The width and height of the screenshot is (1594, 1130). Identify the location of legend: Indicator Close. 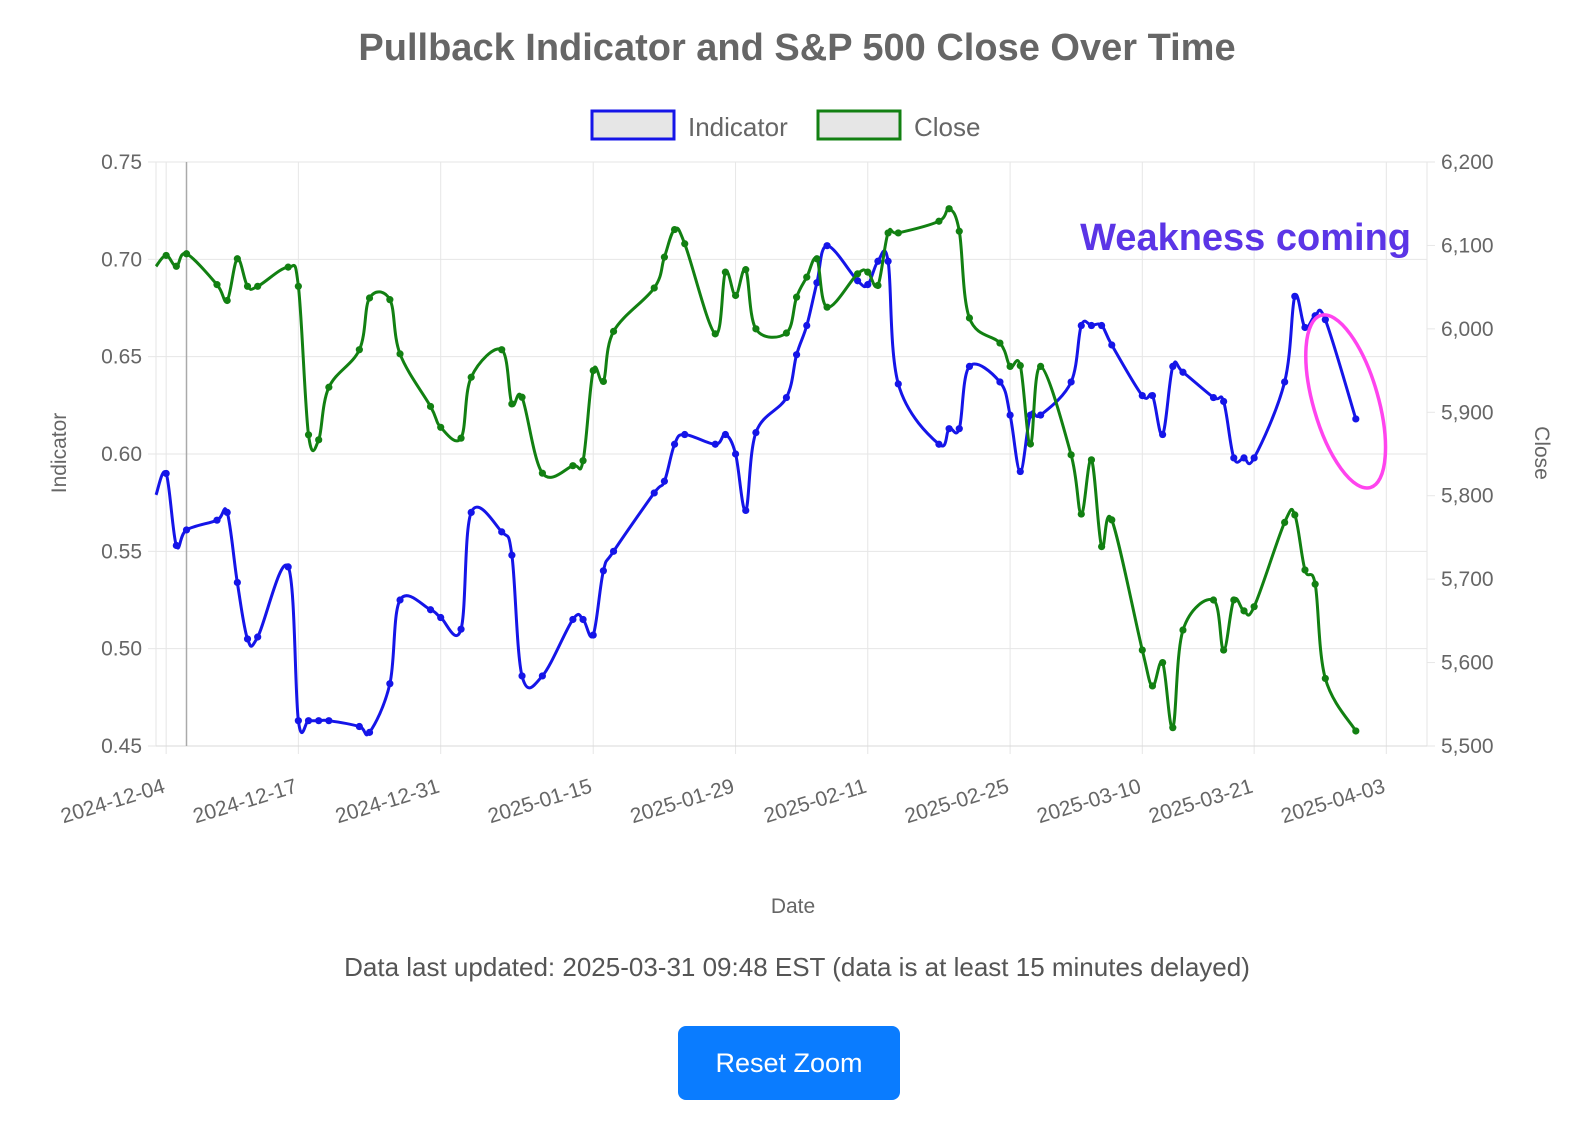
(785, 125).